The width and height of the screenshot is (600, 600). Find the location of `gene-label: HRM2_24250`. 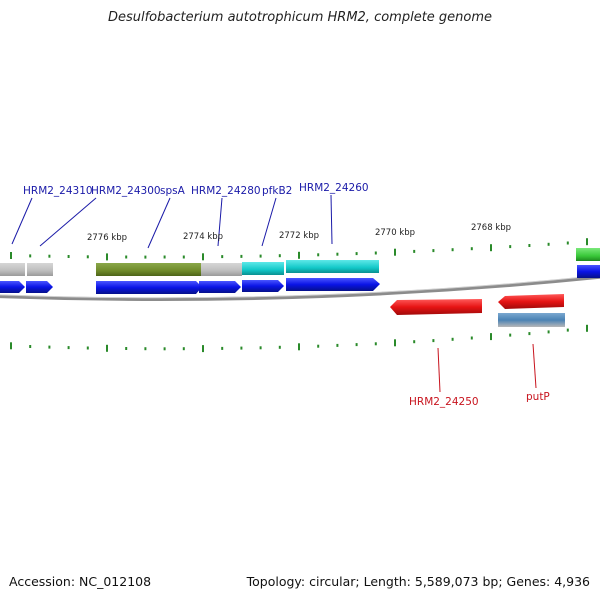

gene-label: HRM2_24250 is located at coordinates (444, 402).